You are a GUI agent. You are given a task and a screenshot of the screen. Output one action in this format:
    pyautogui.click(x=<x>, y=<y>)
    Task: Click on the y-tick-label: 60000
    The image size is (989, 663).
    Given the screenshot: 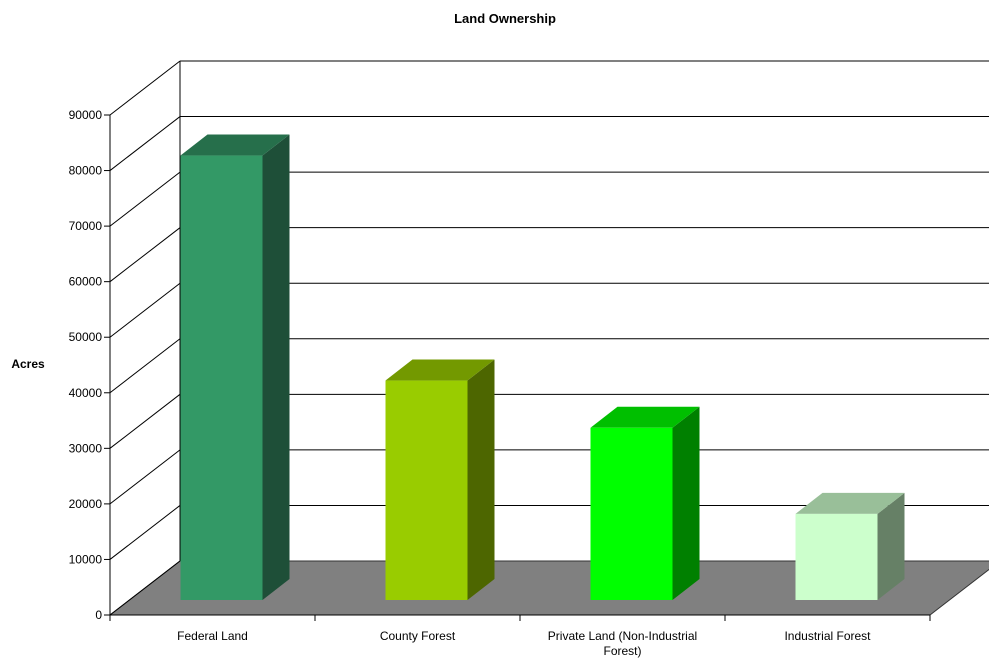 What is the action you would take?
    pyautogui.click(x=86, y=282)
    